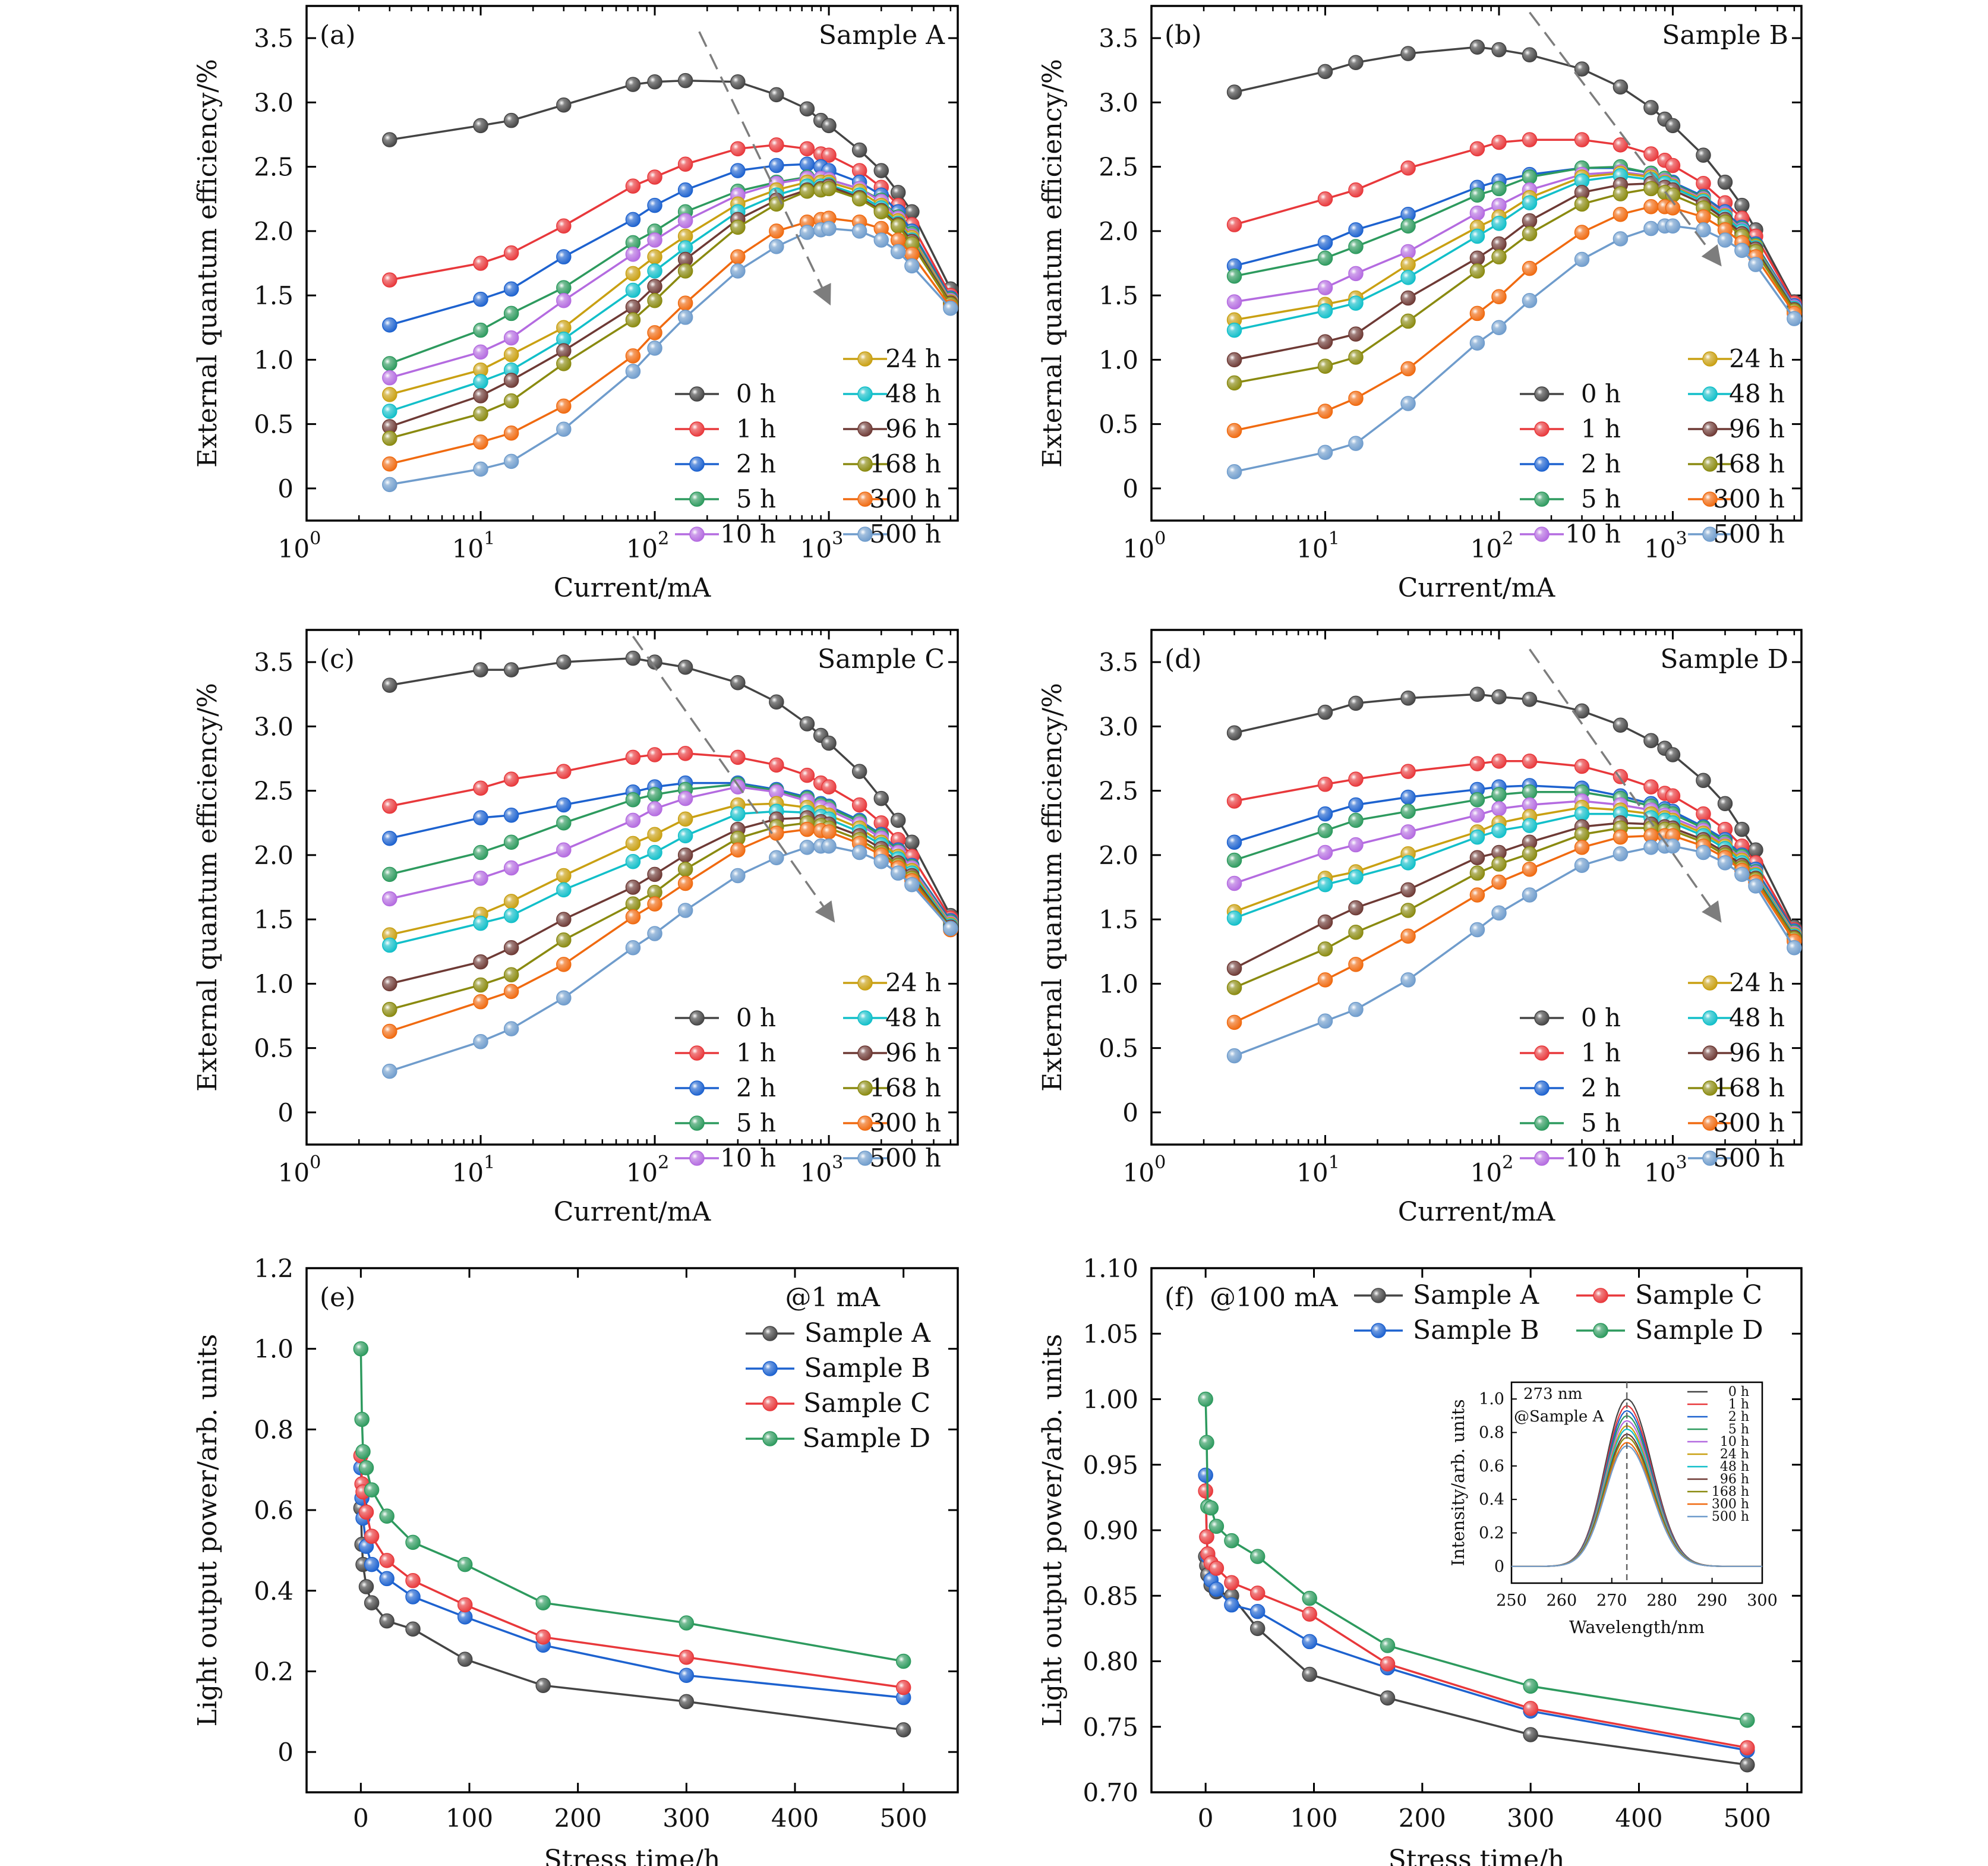  Describe the element at coordinates (756, 1087) in the screenshot. I see `legend-label: 2 h` at that location.